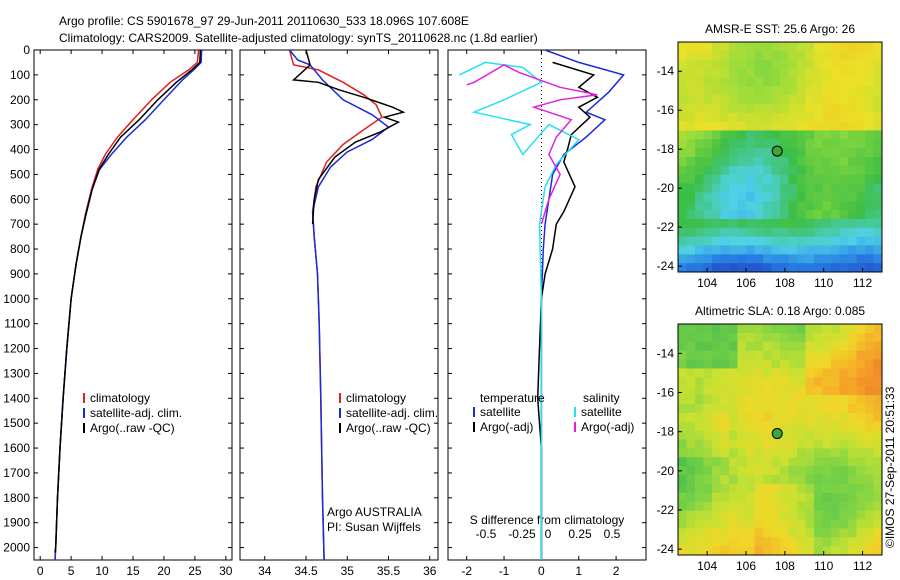 This screenshot has width=900, height=580. What do you see at coordinates (265, 571) in the screenshot?
I see `x-tick-label: 34` at bounding box center [265, 571].